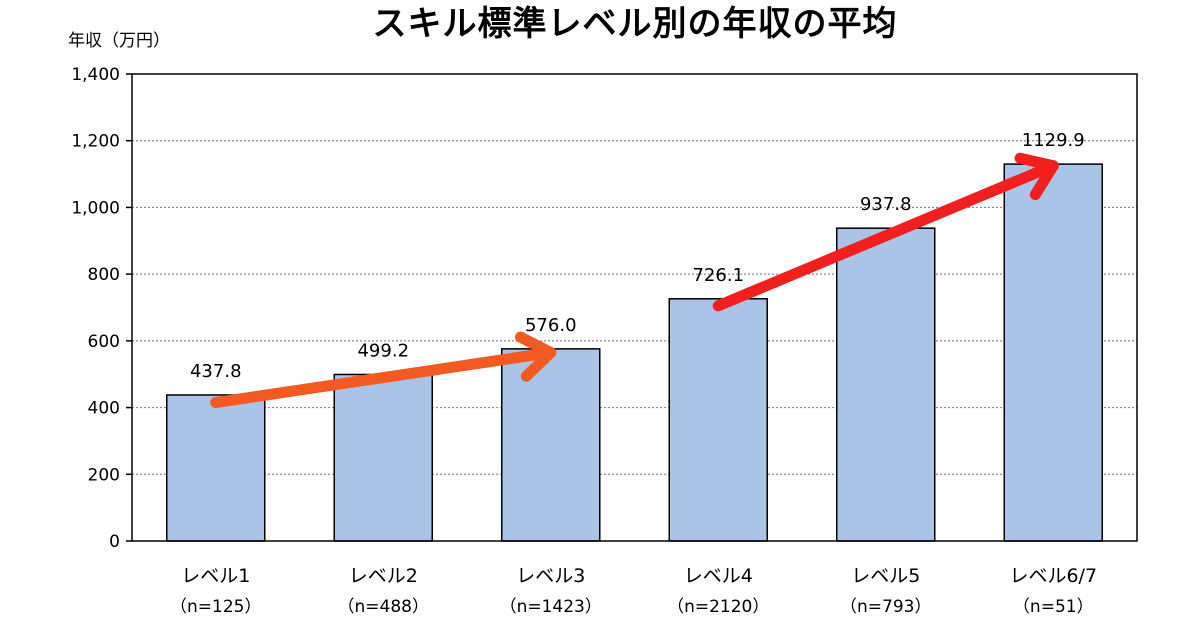 The height and width of the screenshot is (630, 1200). Describe the element at coordinates (1053, 576) in the screenshot. I see `category-label: レベル6/7` at that location.